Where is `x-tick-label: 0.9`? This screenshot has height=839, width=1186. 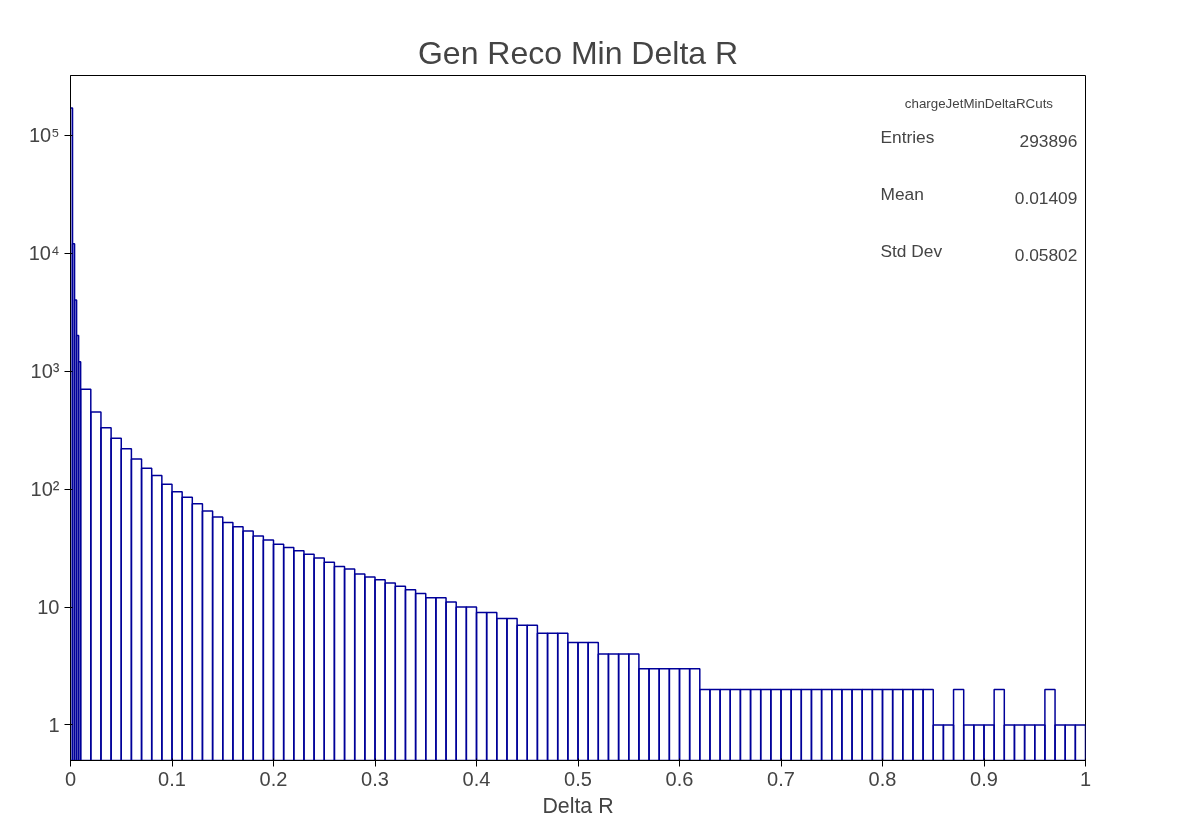 x-tick-label: 0.9 is located at coordinates (984, 778).